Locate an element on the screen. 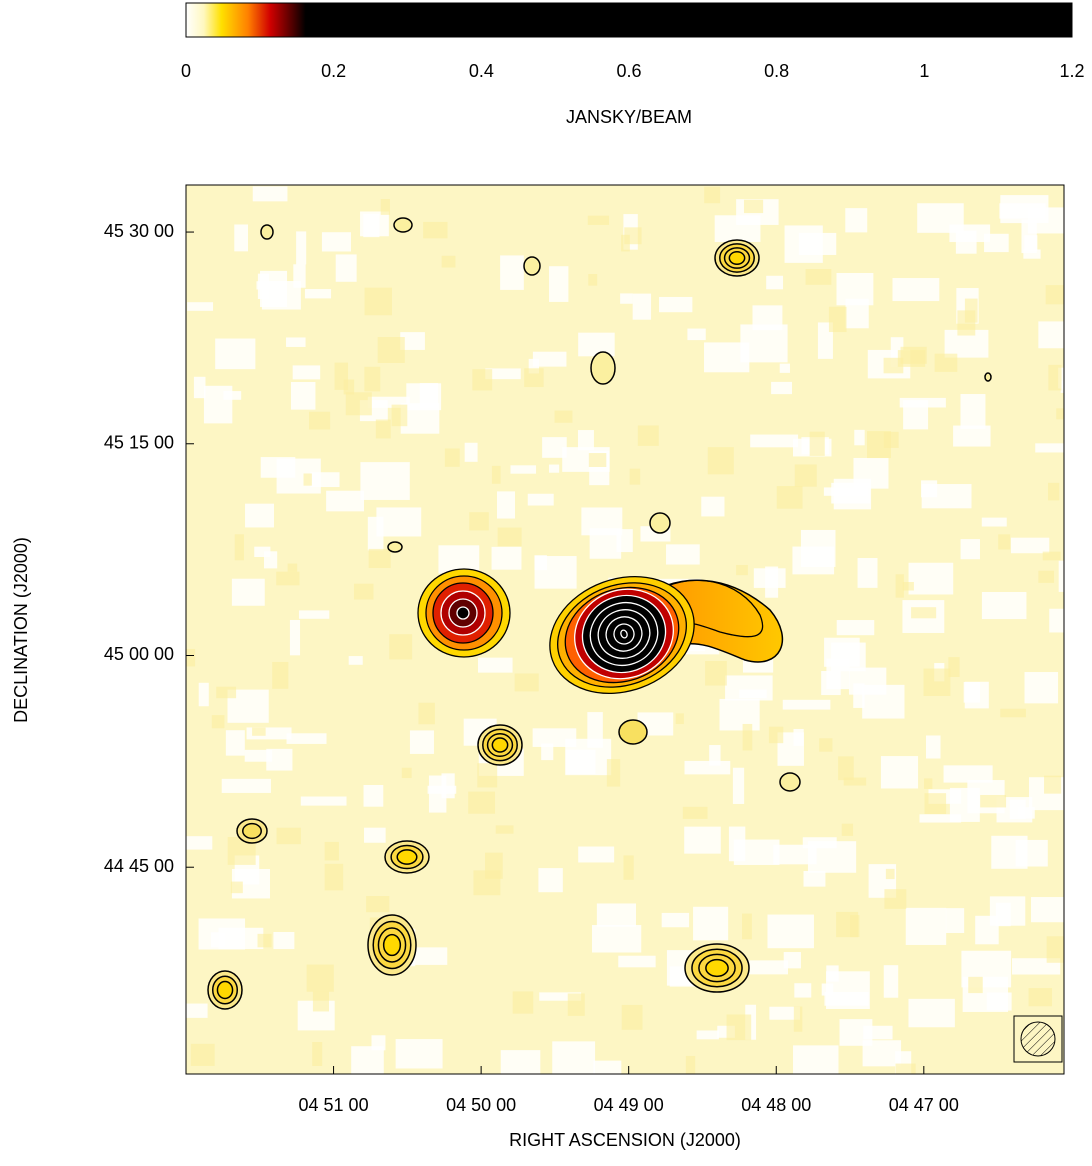  y-axis-label: DECLINATION (J2000) is located at coordinates (21, 630).